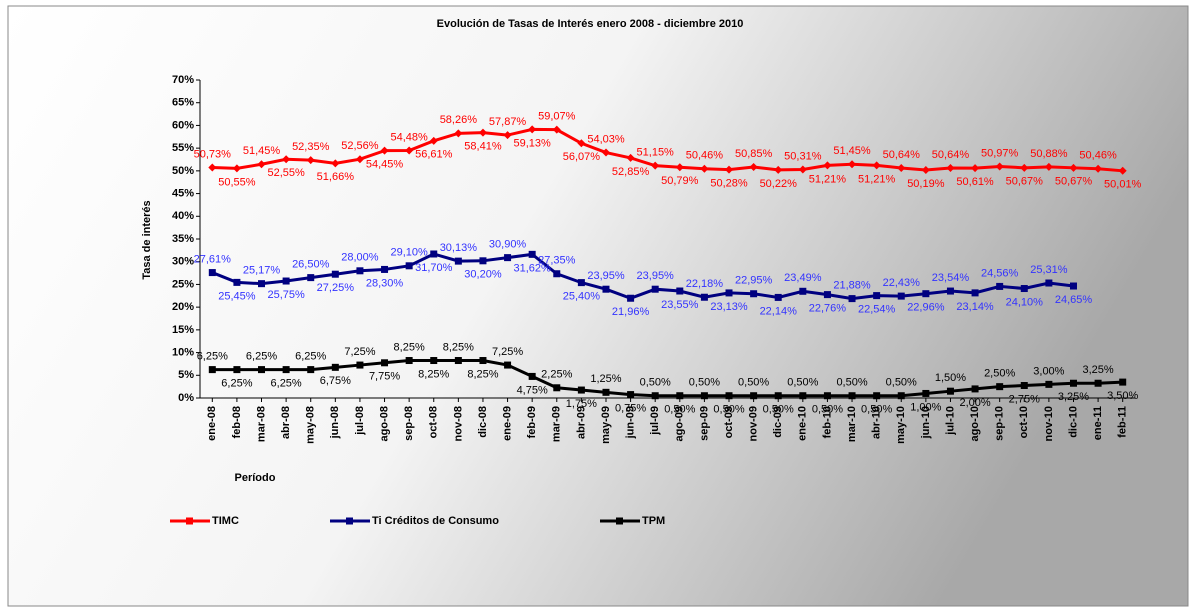 This screenshot has height=616, width=1194. Describe the element at coordinates (183, 148) in the screenshot. I see `y-tick-label: 55%` at that location.